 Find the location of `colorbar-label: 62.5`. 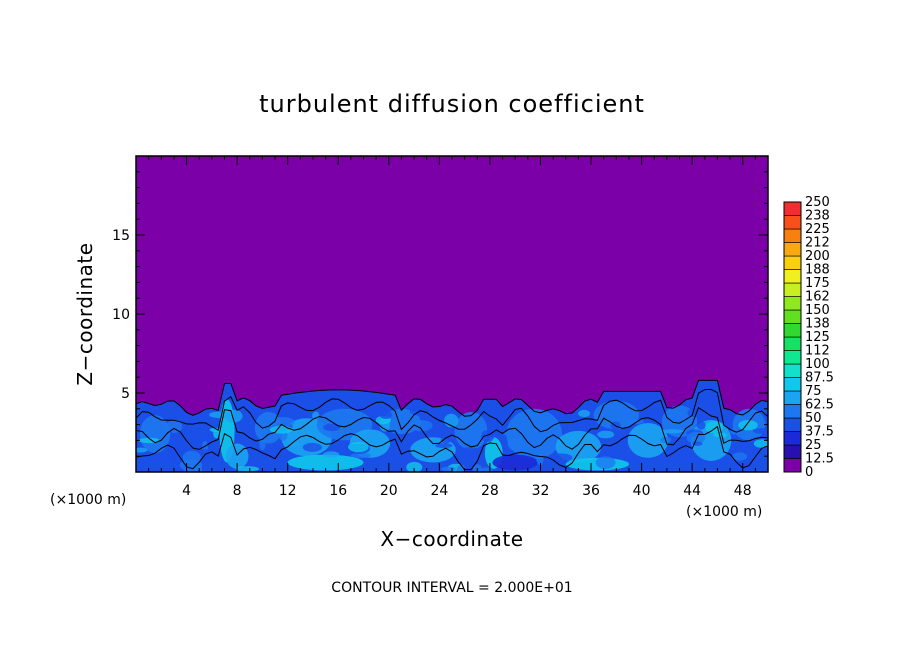

colorbar-label: 62.5 is located at coordinates (819, 405).